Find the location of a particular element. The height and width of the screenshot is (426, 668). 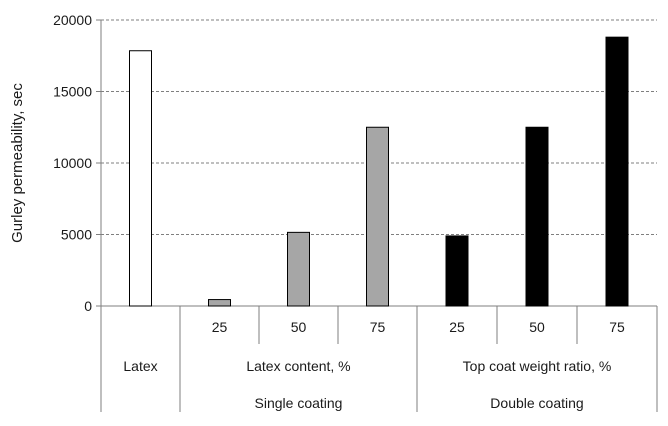

y-tick-label: 20000 is located at coordinates (72, 20).